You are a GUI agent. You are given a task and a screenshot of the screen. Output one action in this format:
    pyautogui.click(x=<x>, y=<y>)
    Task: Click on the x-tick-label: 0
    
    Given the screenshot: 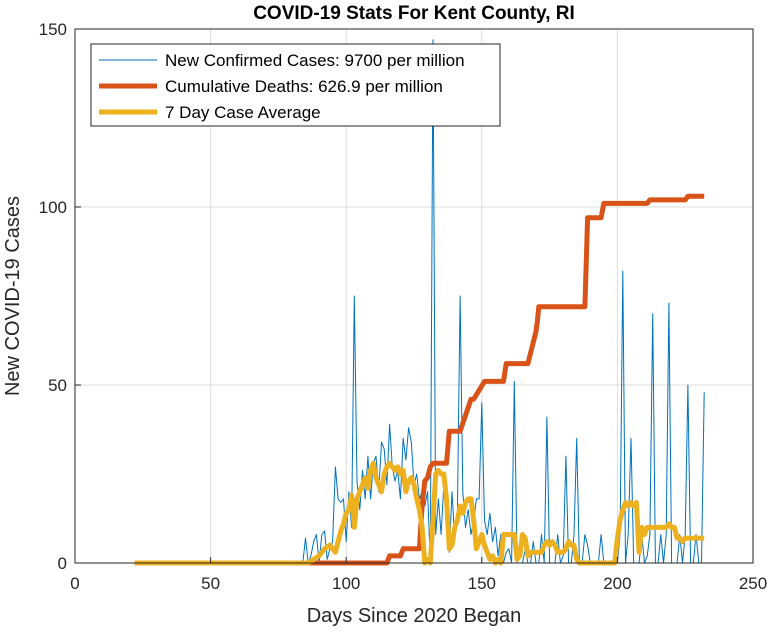 What is the action you would take?
    pyautogui.click(x=74, y=583)
    